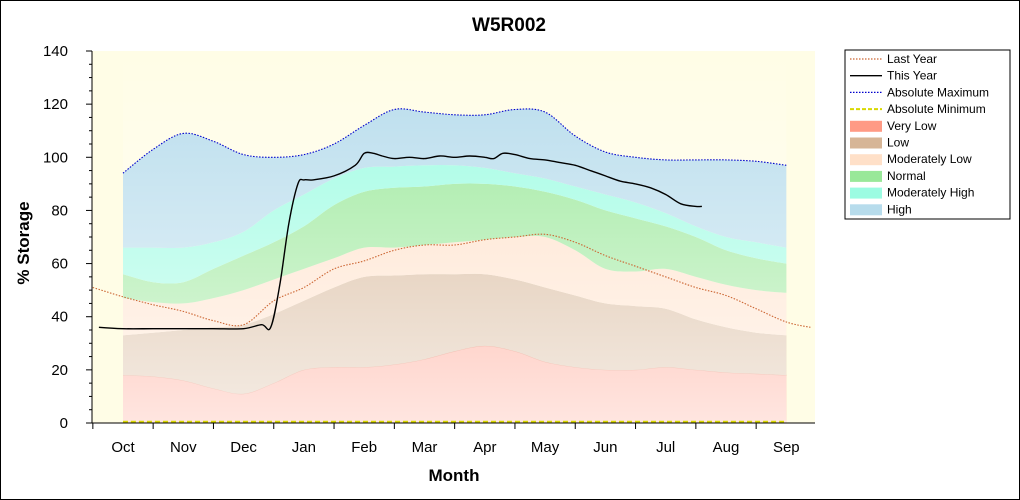  I want to click on y-tick-label: 20, so click(59, 370).